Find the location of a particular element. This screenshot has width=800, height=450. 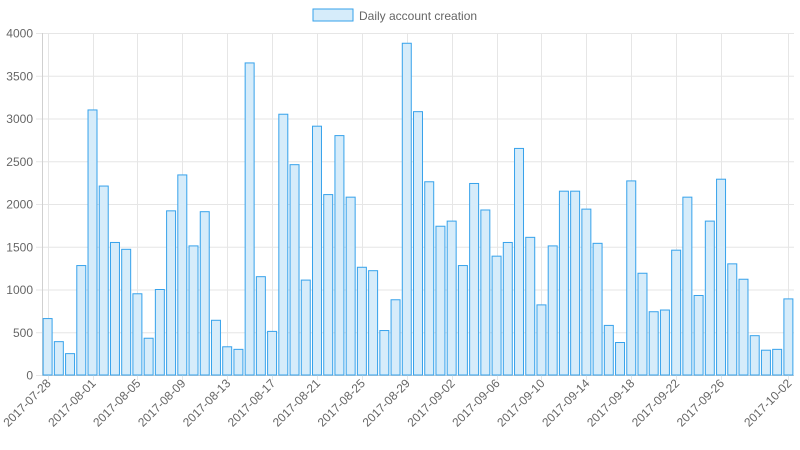

y-tick-label: 1000 is located at coordinates (19, 290).